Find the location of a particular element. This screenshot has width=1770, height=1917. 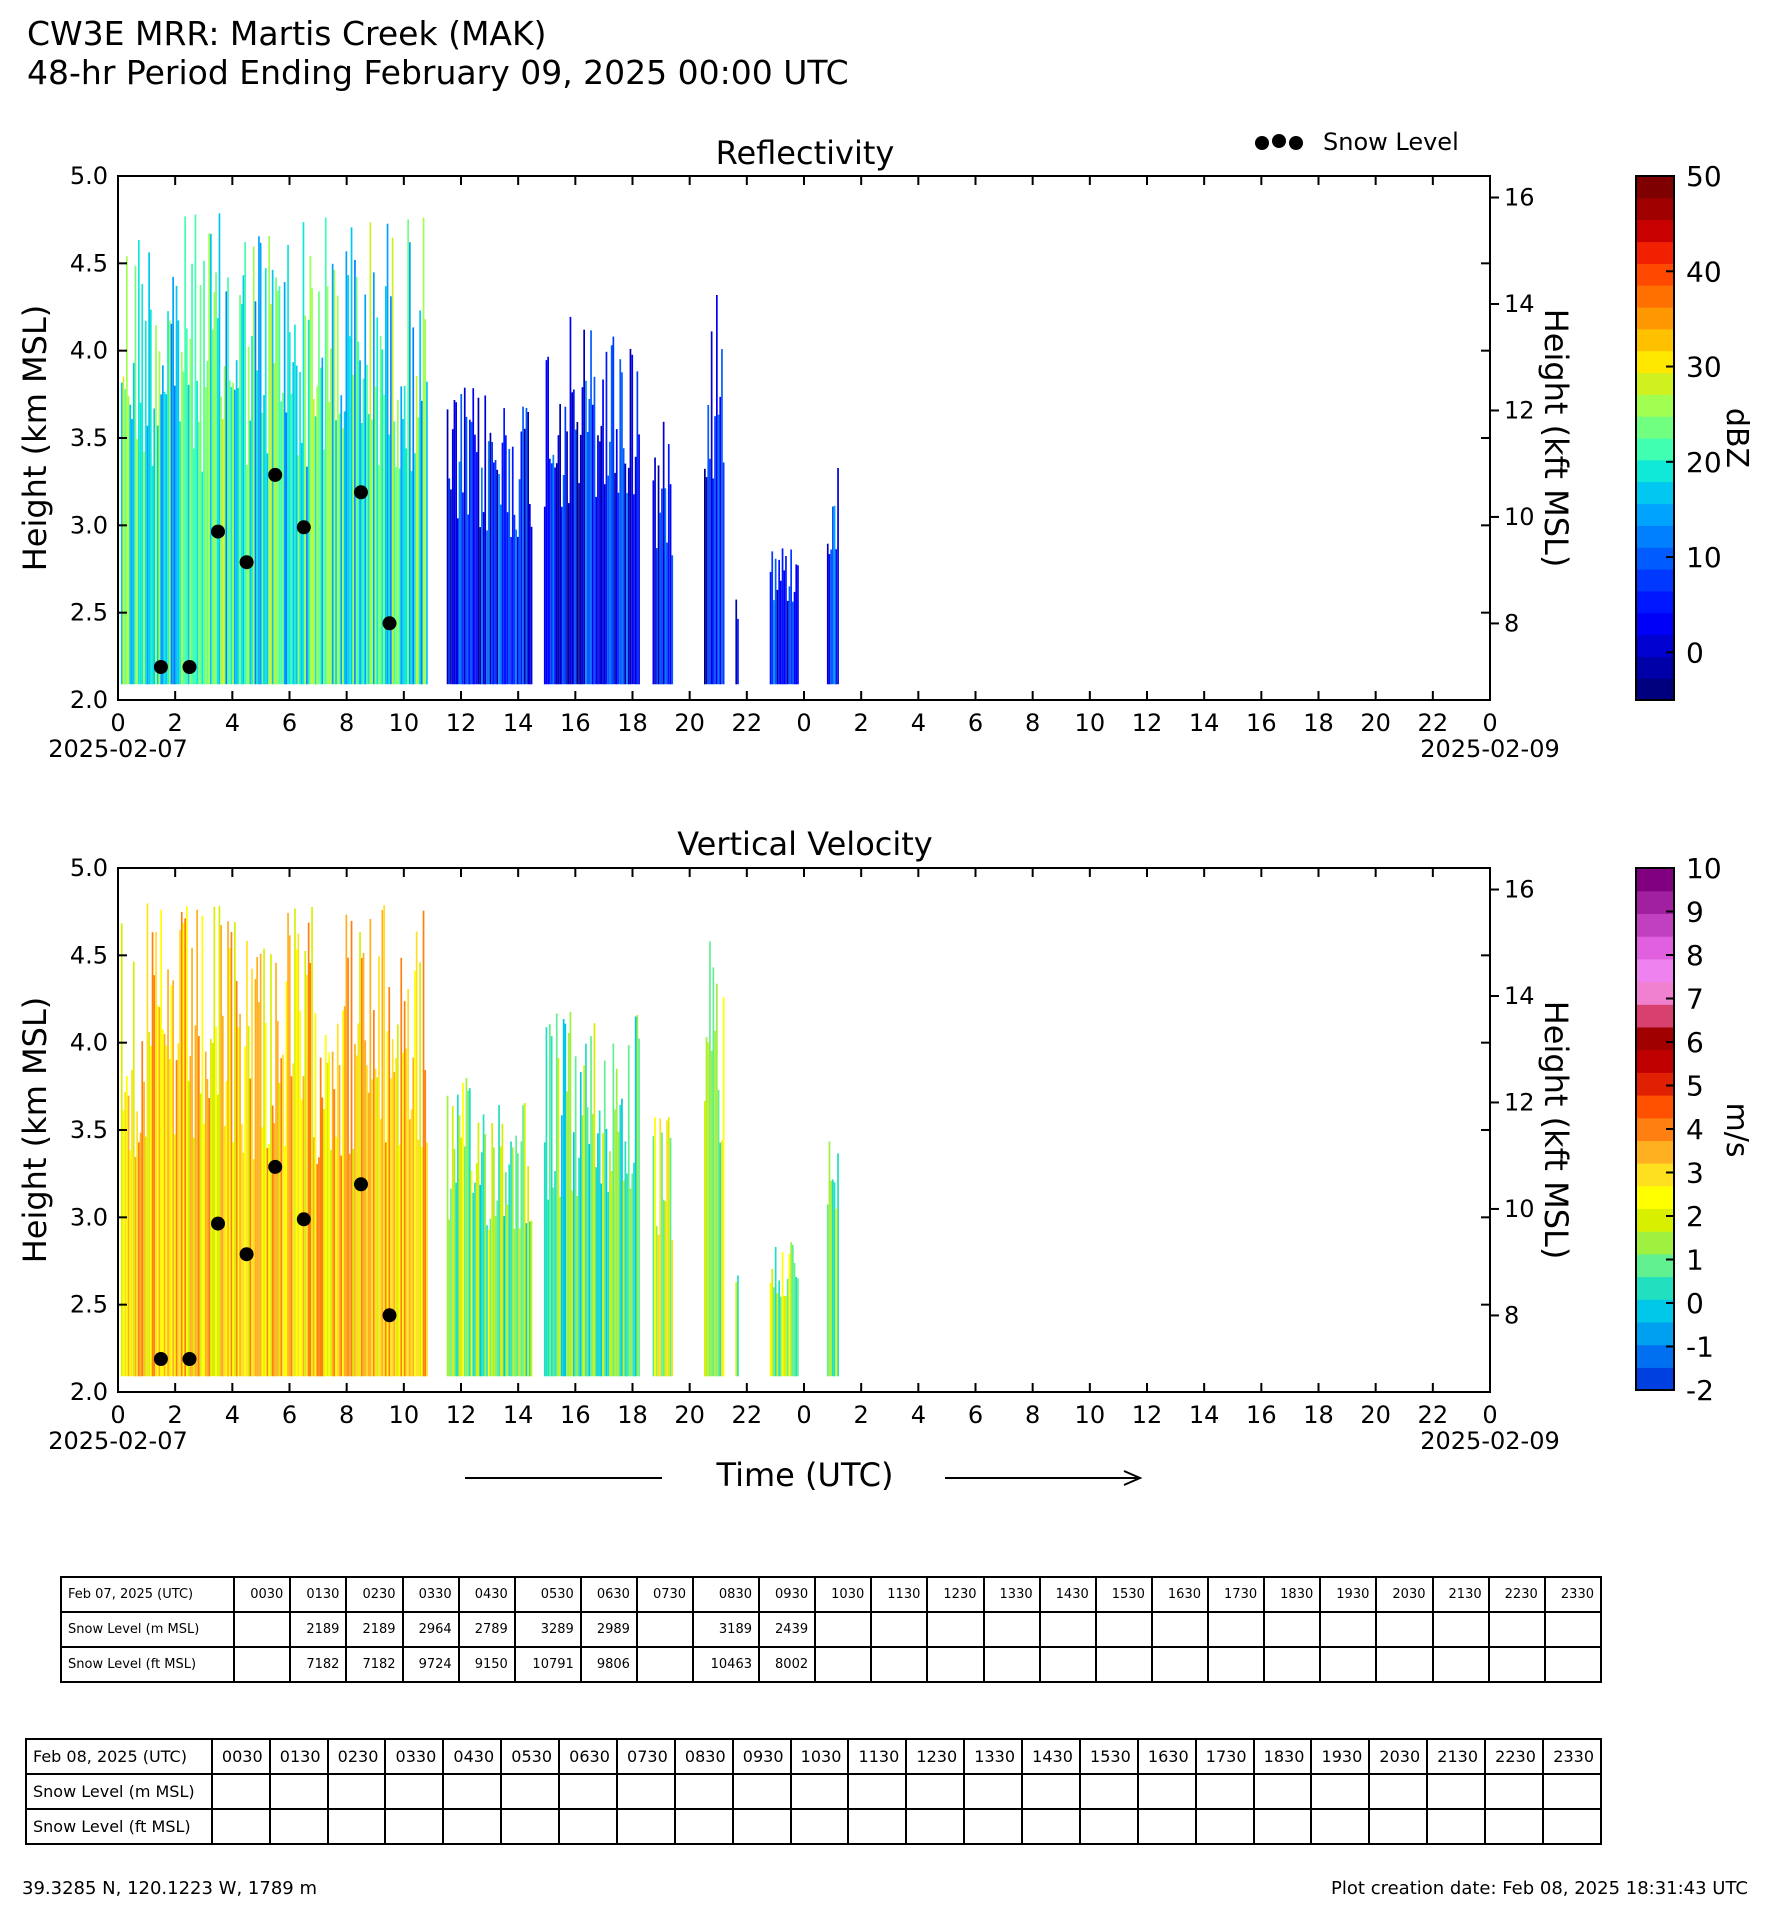

table-time-cell: 0230 is located at coordinates (374, 1594).